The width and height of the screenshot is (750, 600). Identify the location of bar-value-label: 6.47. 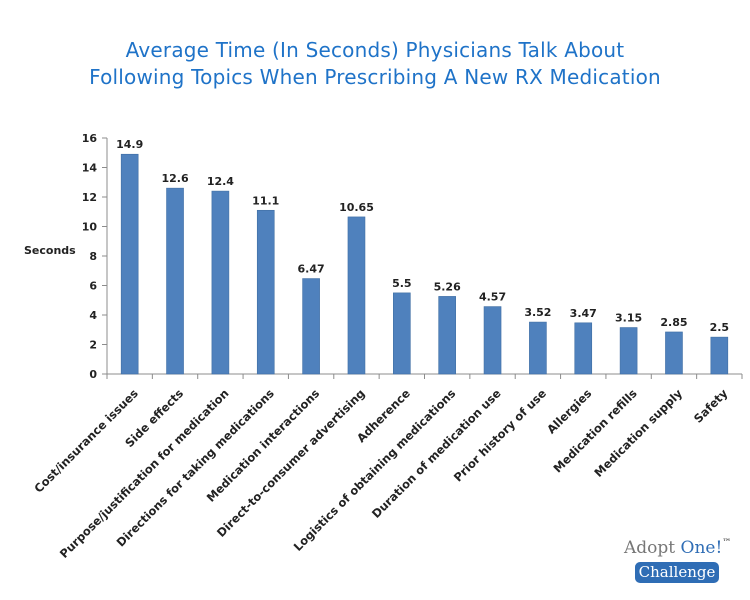
(311, 269).